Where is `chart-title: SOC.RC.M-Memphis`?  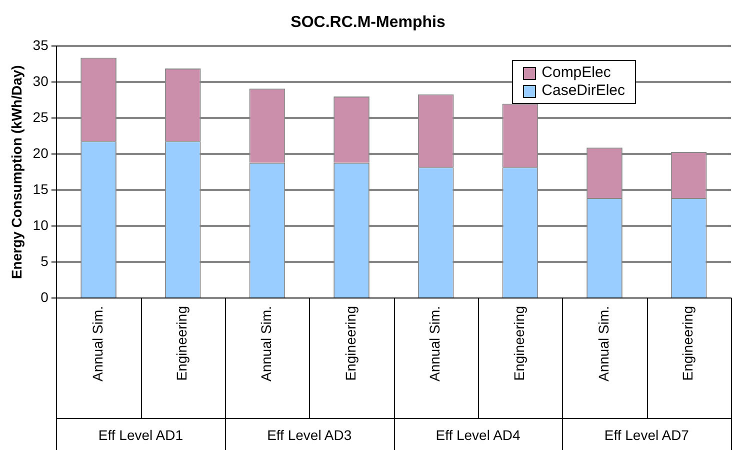 chart-title: SOC.RC.M-Memphis is located at coordinates (368, 23).